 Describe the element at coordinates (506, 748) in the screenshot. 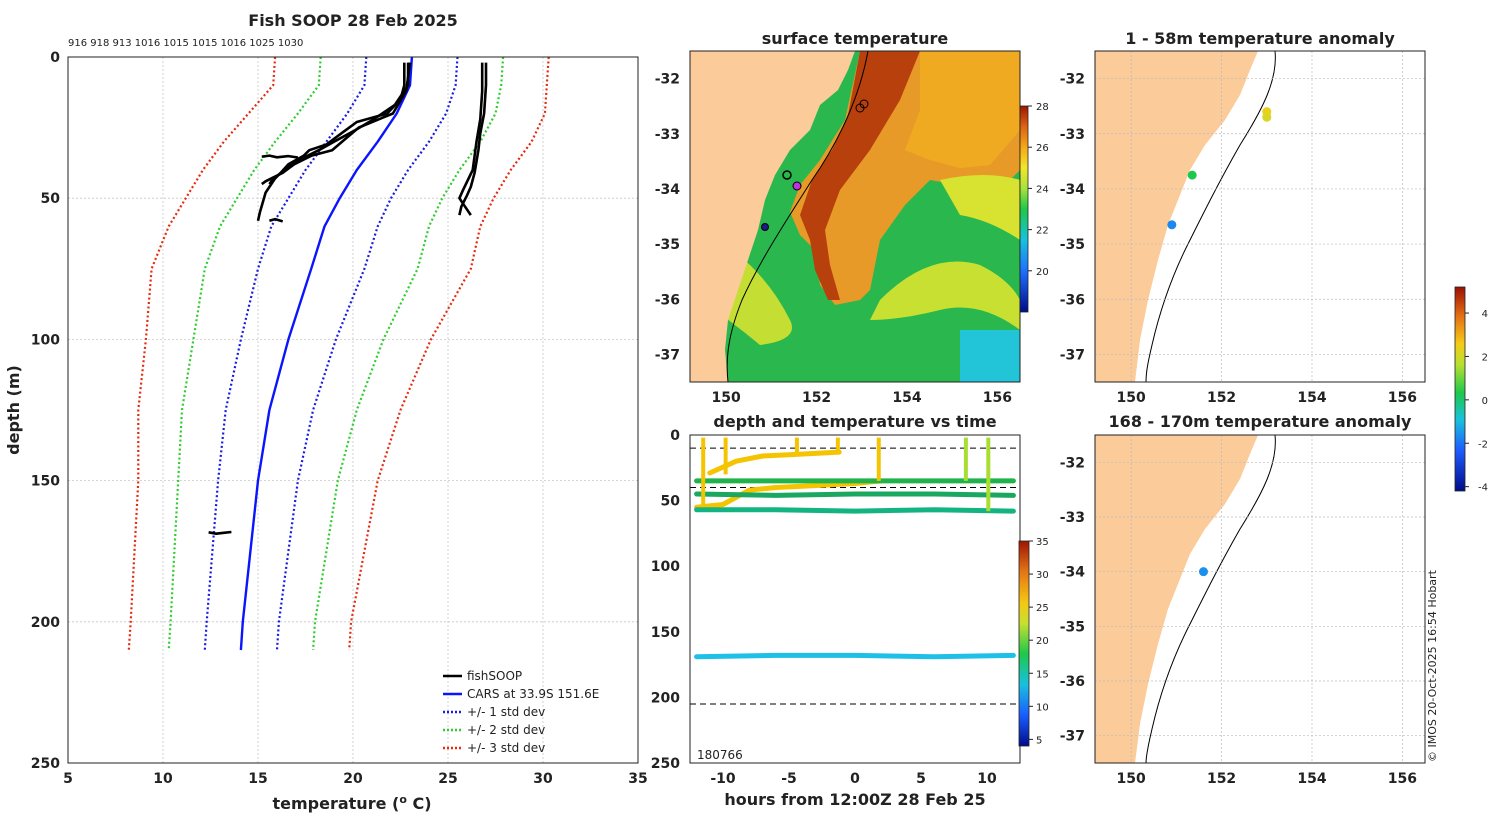

I see `legend-std3: +/- 3 std dev` at that location.